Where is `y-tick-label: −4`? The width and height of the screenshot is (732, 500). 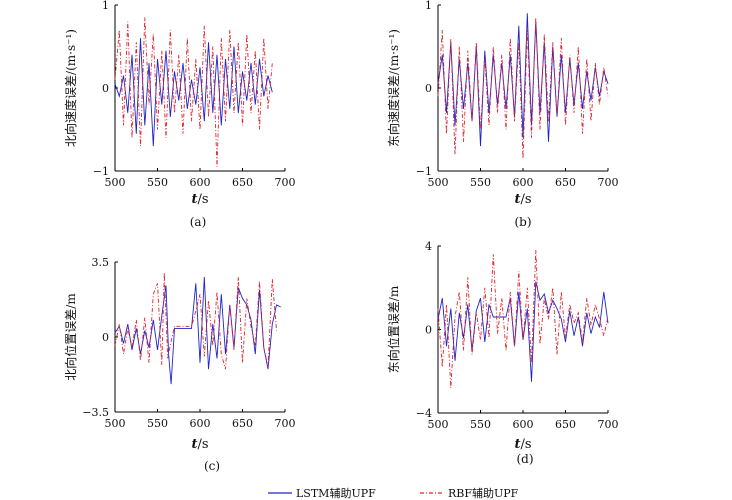 y-tick-label: −4 is located at coordinates (424, 413).